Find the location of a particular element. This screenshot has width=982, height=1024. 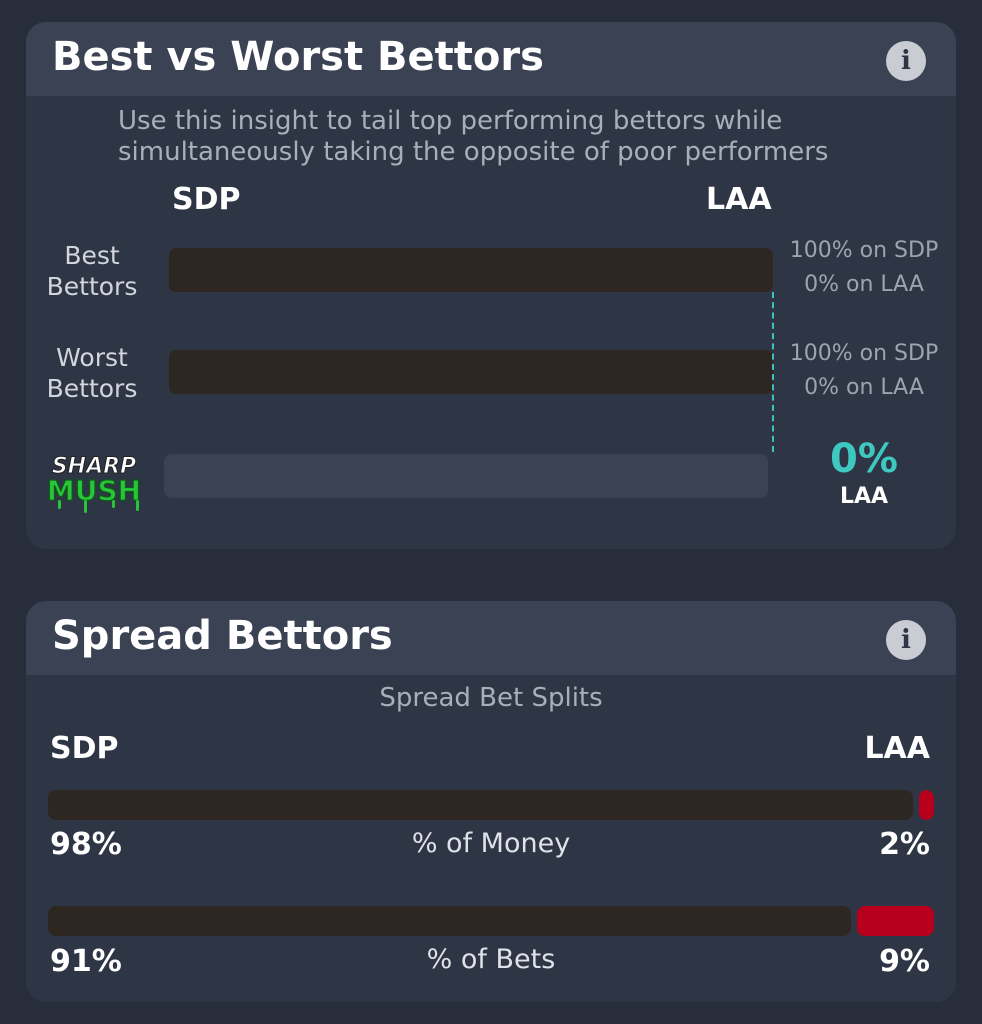

bets-sdp-pct: 91% is located at coordinates (86, 961).